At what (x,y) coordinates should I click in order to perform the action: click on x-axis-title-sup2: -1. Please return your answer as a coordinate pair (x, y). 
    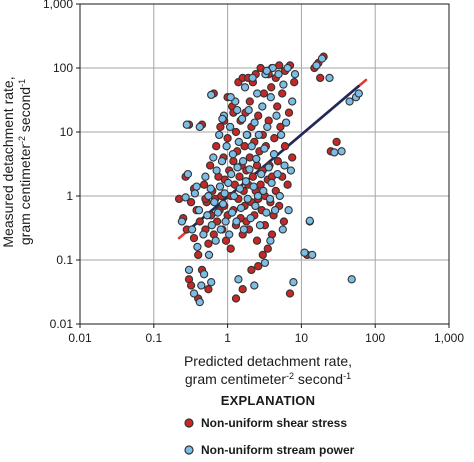
    Looking at the image, I should click on (347, 376).